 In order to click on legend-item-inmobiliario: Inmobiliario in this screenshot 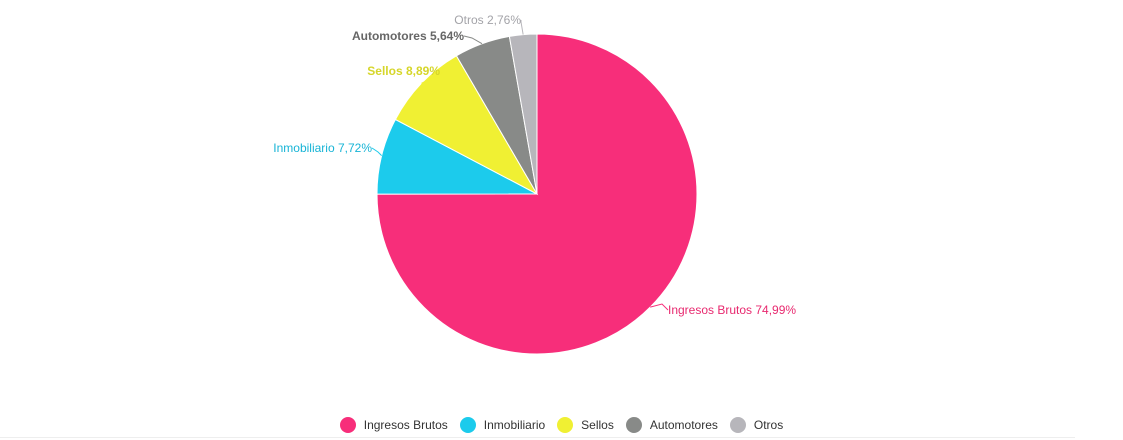, I will do `click(502, 425)`.